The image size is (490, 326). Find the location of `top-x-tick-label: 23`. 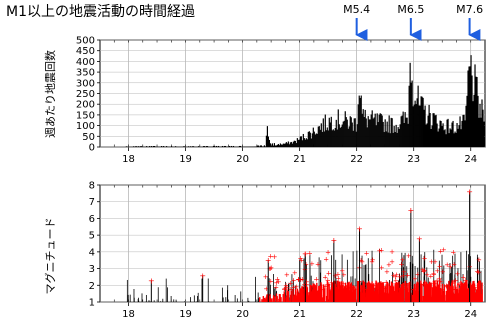

top-x-tick-label: 23 is located at coordinates (413, 159).